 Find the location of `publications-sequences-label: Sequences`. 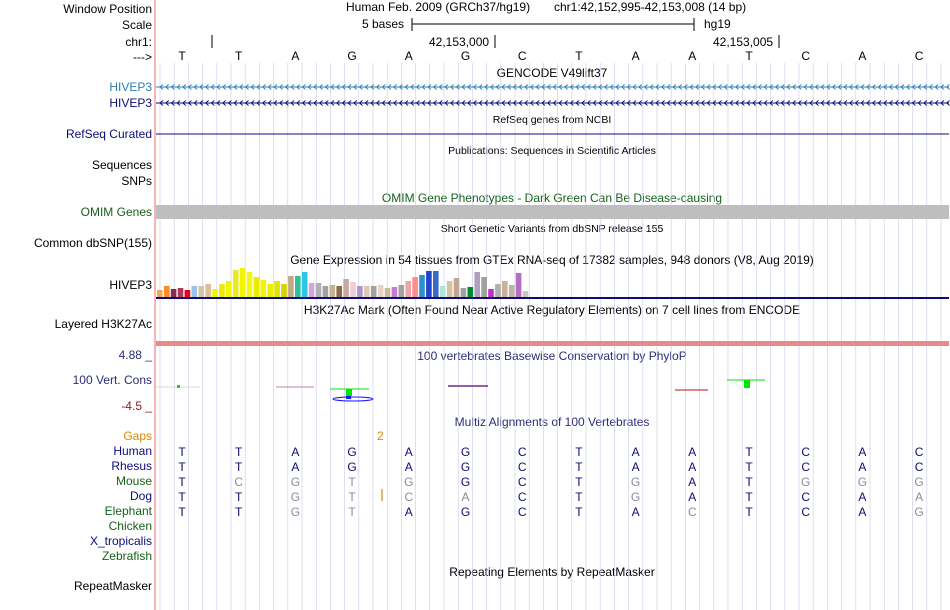

publications-sequences-label: Sequences is located at coordinates (121, 165).